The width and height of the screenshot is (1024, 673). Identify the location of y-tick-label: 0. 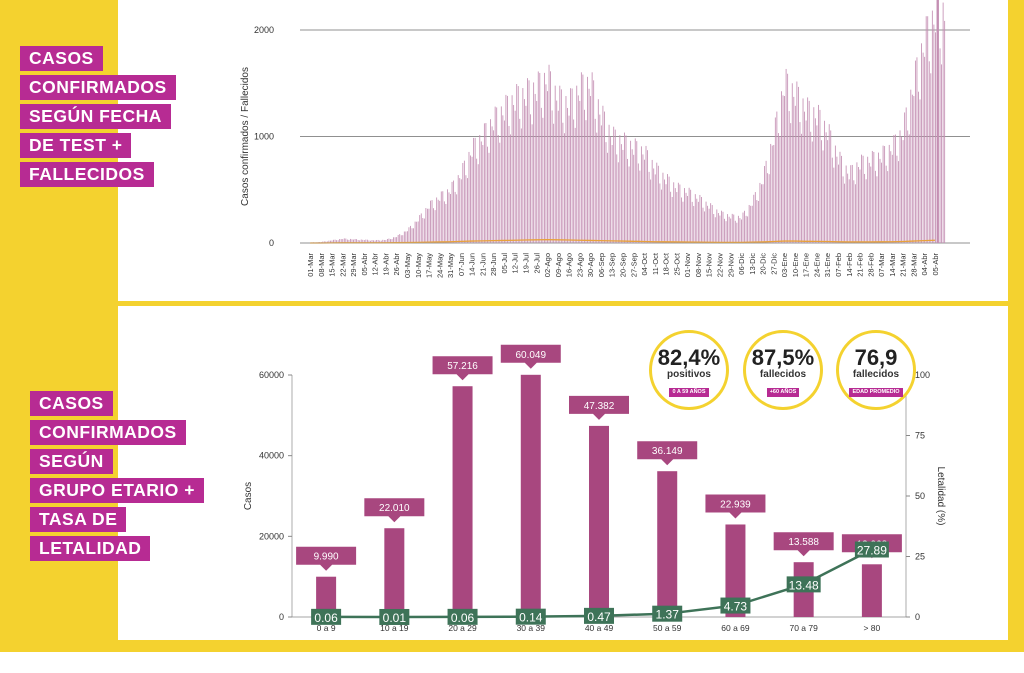
(271, 243).